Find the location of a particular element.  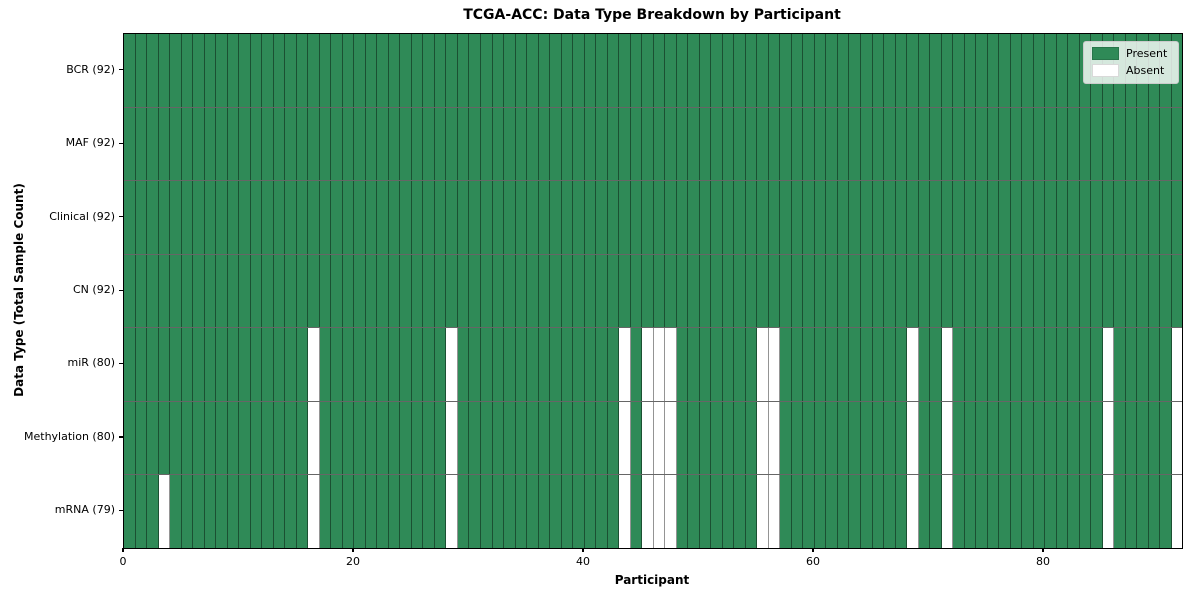

legend-item-present: Present is located at coordinates (1131, 53).